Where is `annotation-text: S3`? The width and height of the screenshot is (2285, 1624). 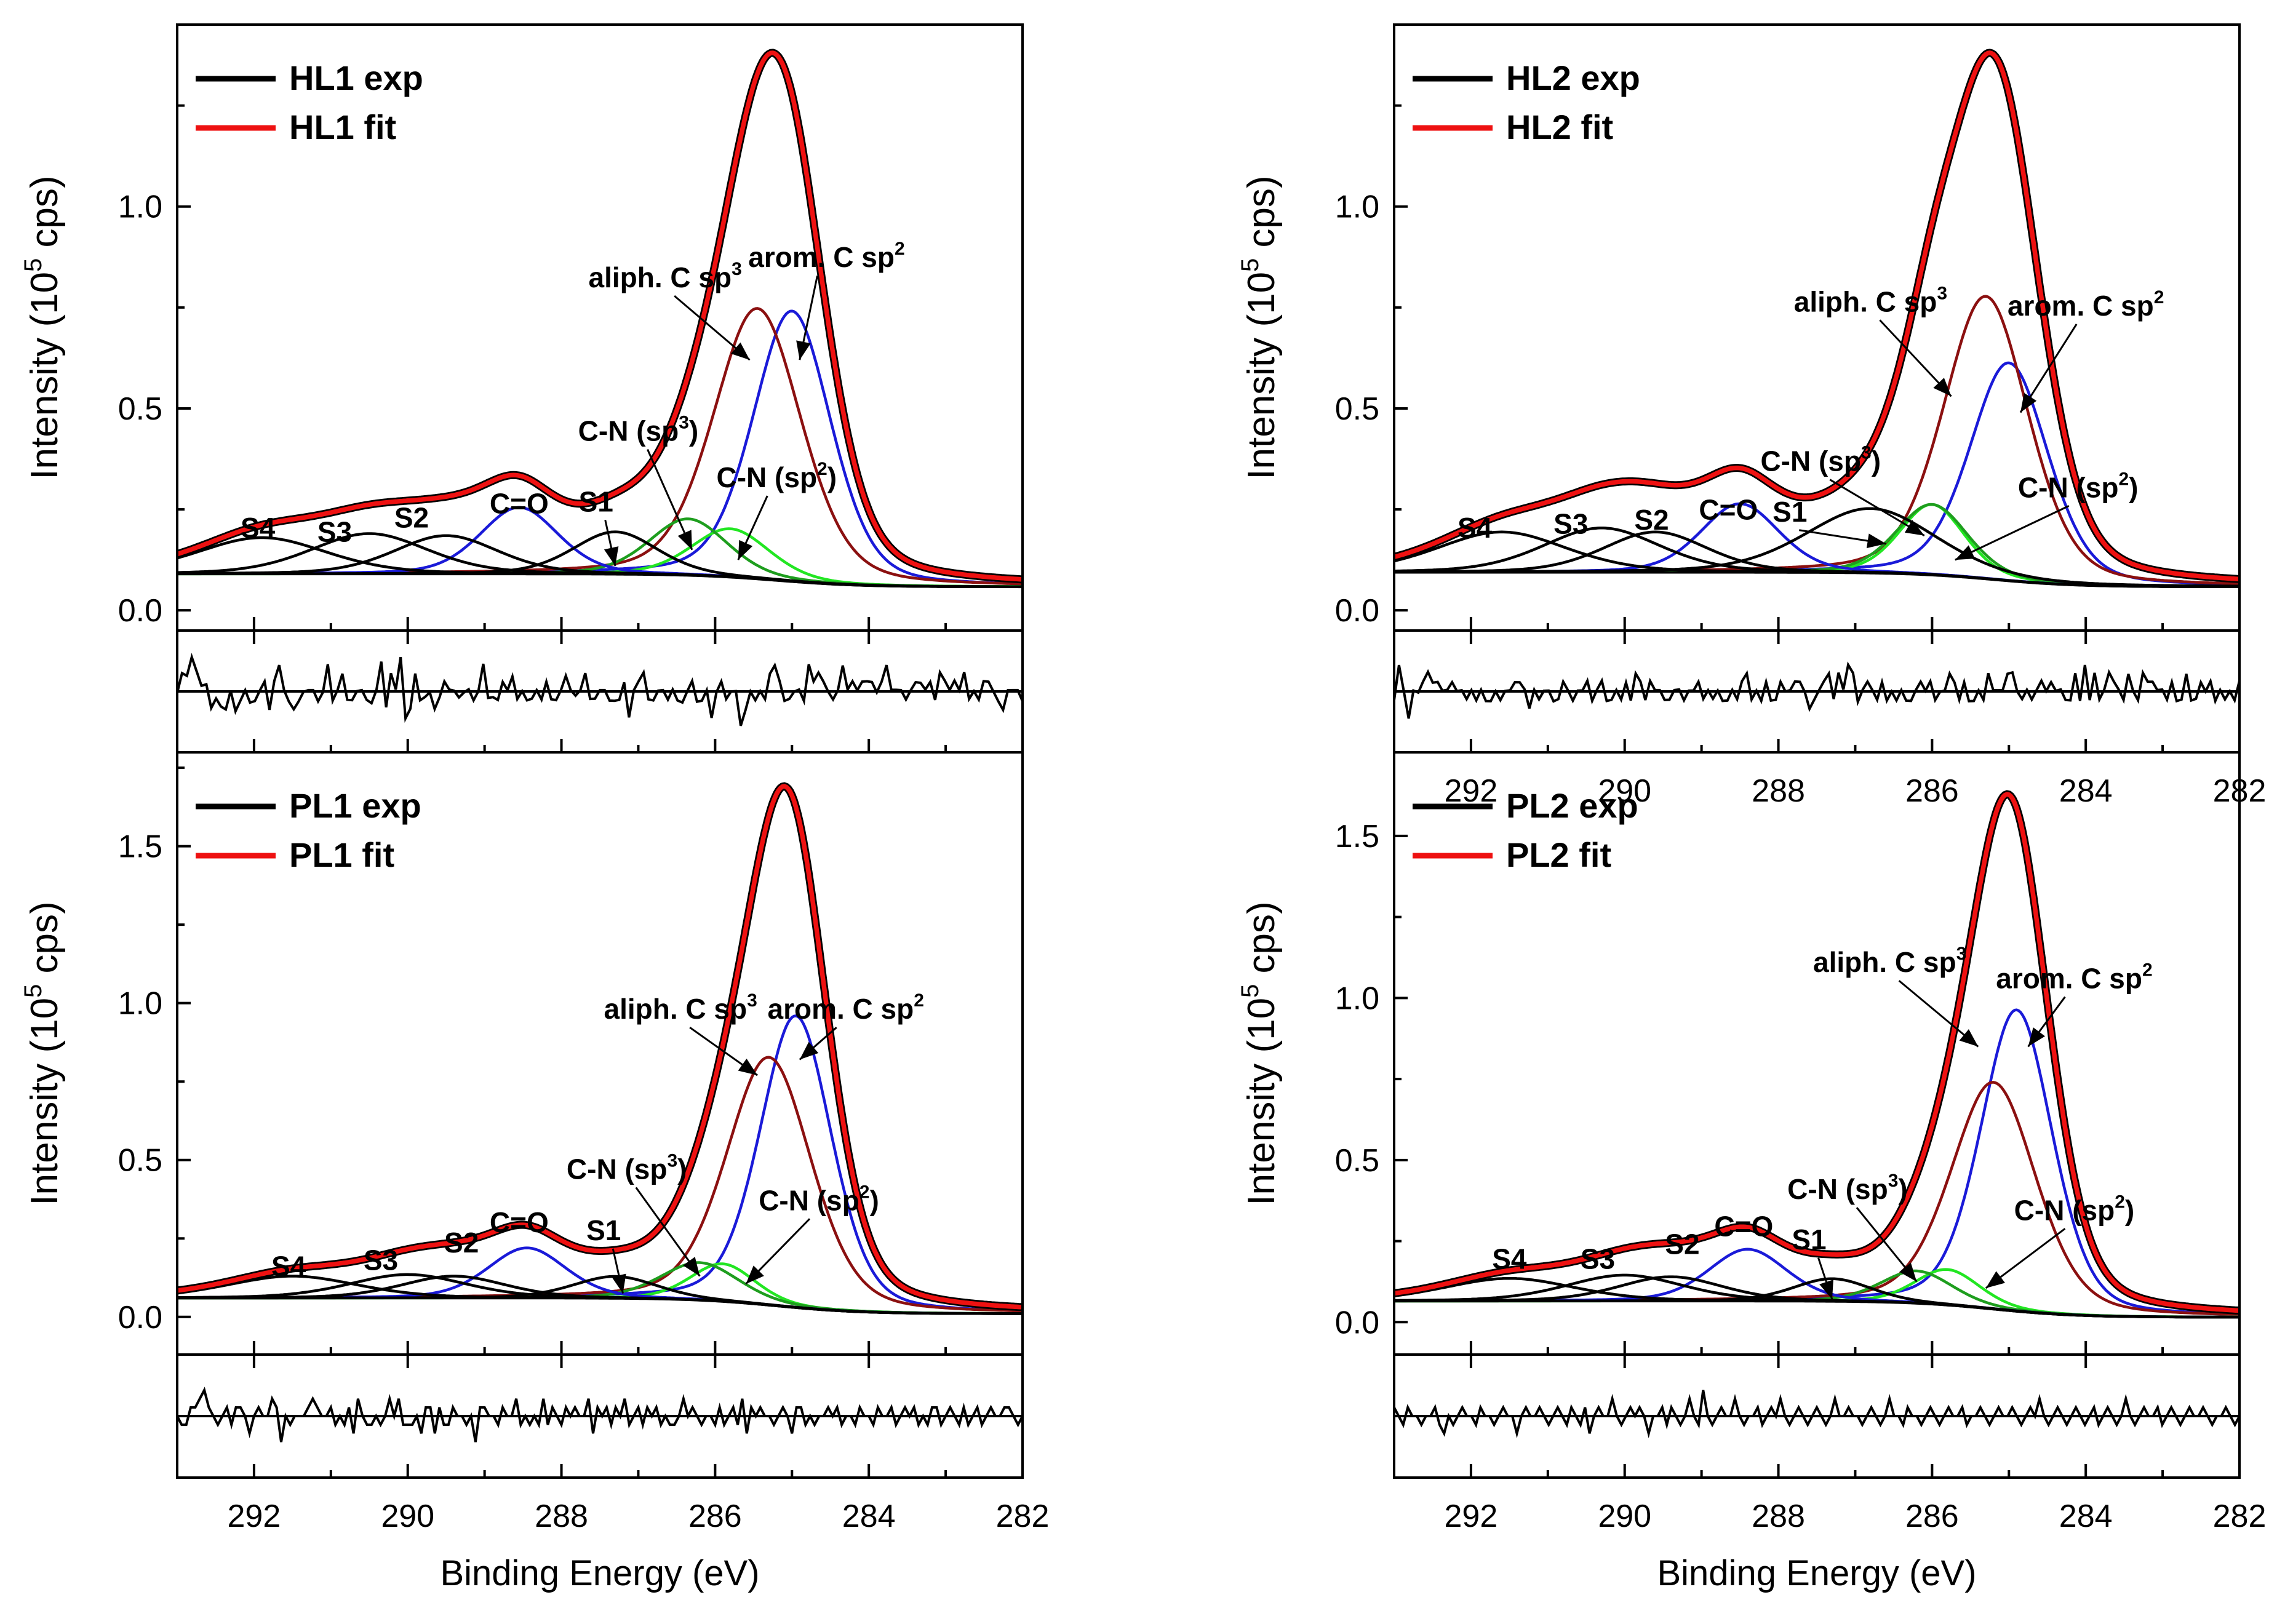
annotation-text: S3 is located at coordinates (1570, 523).